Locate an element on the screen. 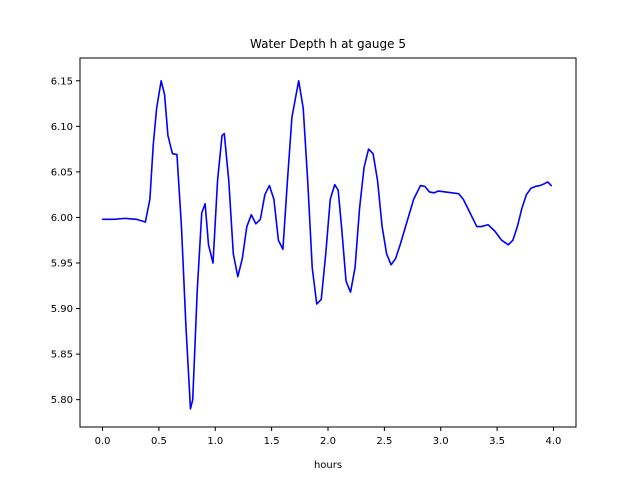  y-tick-label: 5.85 is located at coordinates (62, 355).